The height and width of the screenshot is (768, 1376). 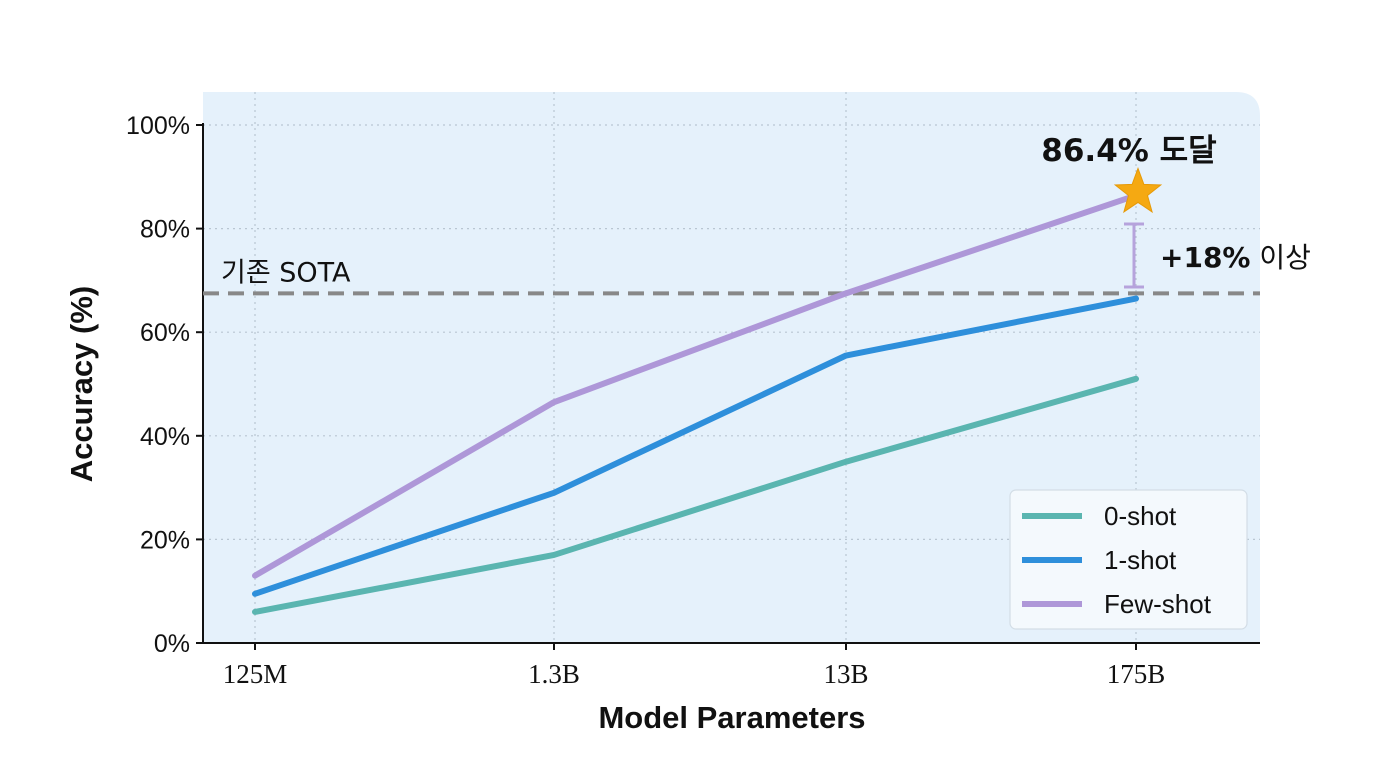 What do you see at coordinates (1140, 560) in the screenshot?
I see `legend-label: 1-shot` at bounding box center [1140, 560].